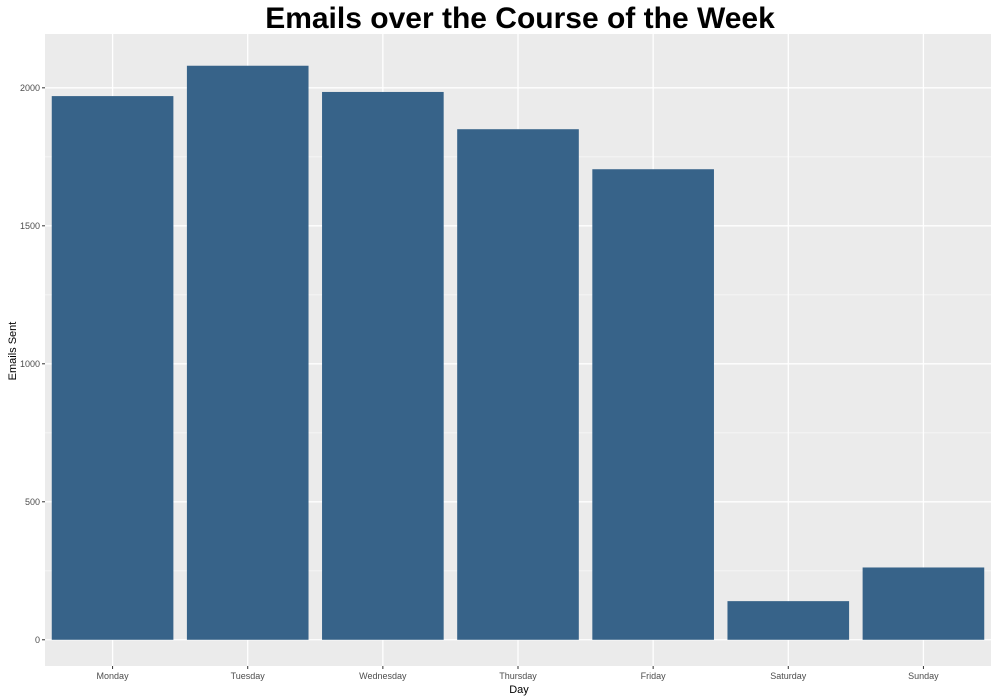 The height and width of the screenshot is (700, 1000). Describe the element at coordinates (30, 88) in the screenshot. I see `y-tick-label: 2000` at that location.